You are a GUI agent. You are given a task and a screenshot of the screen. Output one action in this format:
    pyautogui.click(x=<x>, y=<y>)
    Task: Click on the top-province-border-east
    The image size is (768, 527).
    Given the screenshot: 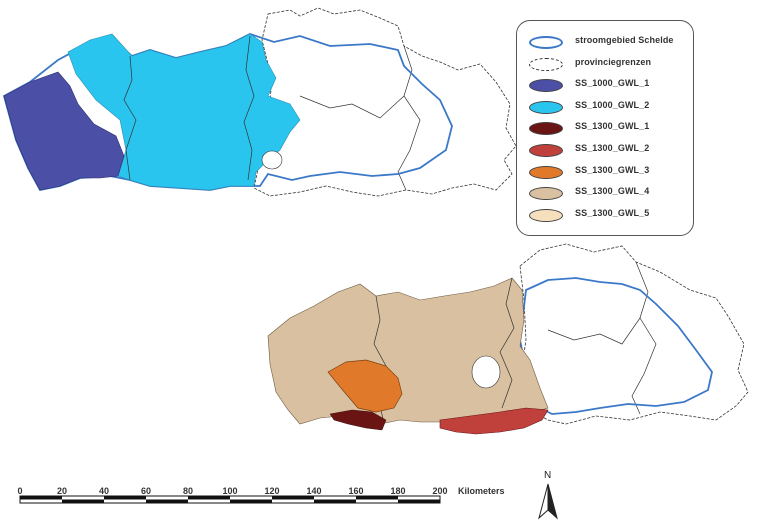 What is the action you would take?
    pyautogui.click(x=409, y=118)
    